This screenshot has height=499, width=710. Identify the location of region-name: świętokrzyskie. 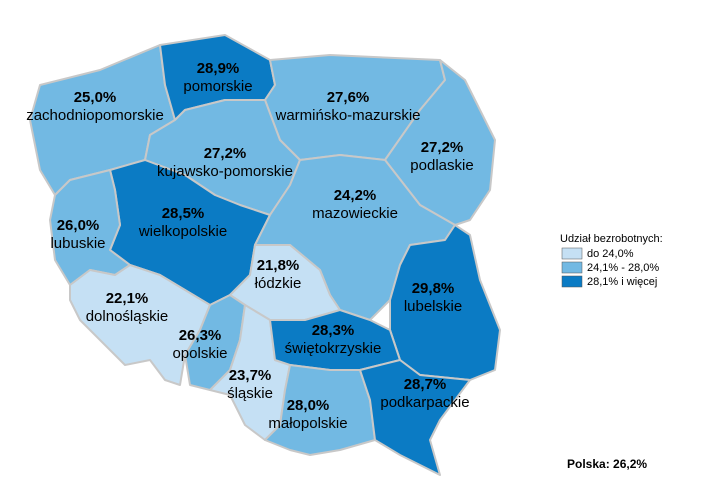
(333, 348).